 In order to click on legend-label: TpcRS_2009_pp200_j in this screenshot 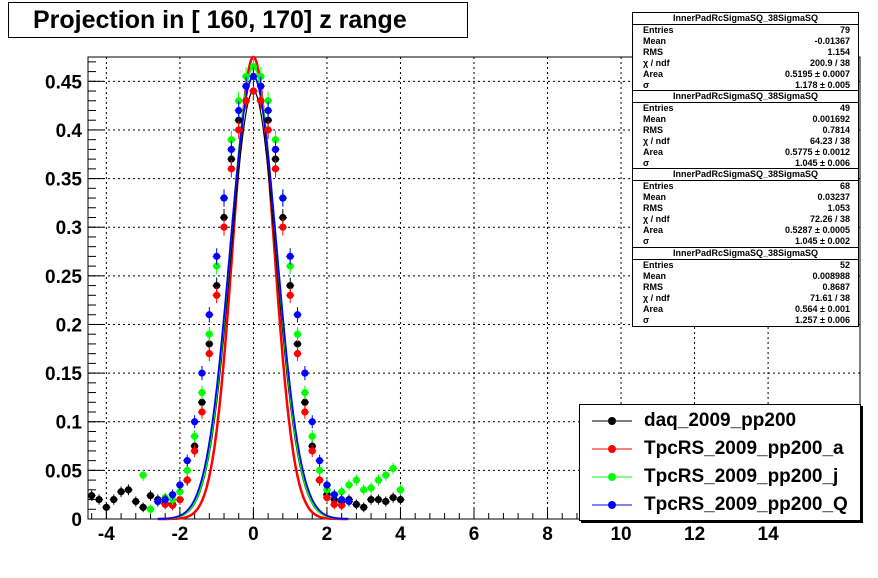, I will do `click(741, 476)`.